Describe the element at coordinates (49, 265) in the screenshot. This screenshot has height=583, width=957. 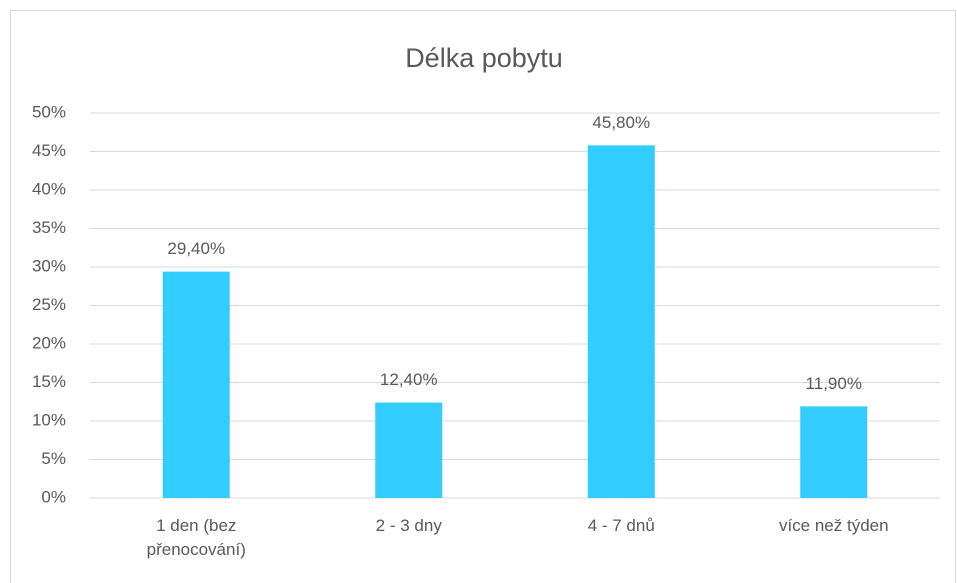
I see `y-tick-label: 30%` at that location.